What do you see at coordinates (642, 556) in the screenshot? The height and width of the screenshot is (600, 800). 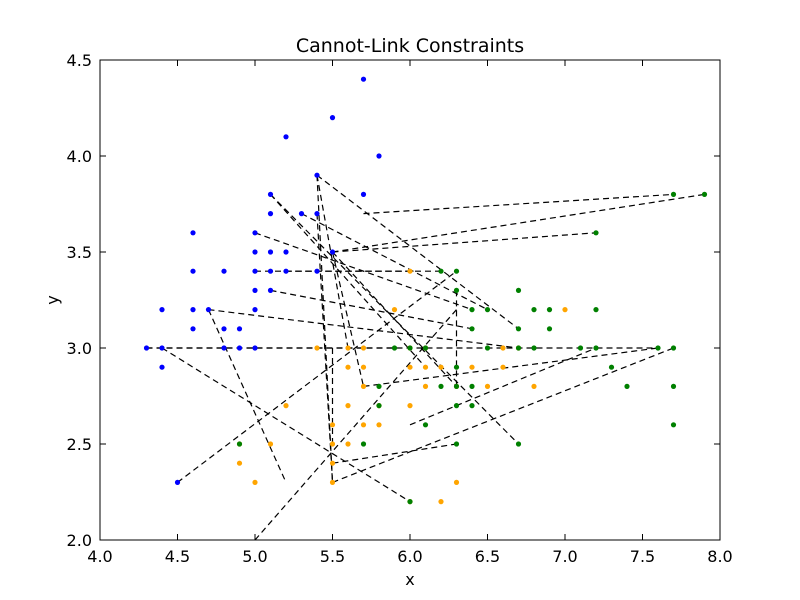 I see `x-tick-label: 7.5` at bounding box center [642, 556].